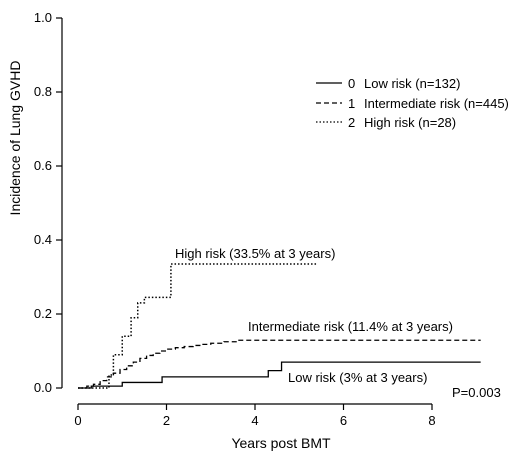  Describe the element at coordinates (351, 122) in the screenshot. I see `legend-num-high: 2` at that location.